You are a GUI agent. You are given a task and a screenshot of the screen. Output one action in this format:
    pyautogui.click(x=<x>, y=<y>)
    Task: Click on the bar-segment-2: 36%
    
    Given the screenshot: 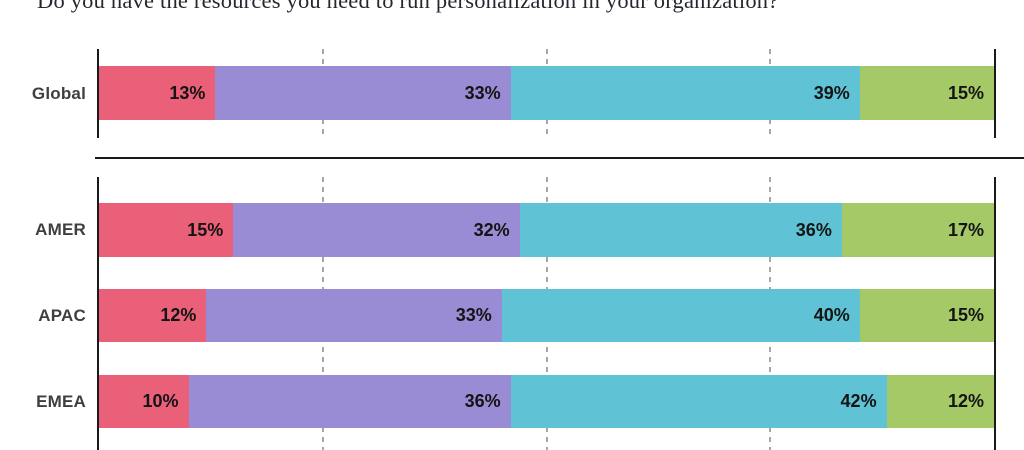 What is the action you would take?
    pyautogui.click(x=349, y=401)
    